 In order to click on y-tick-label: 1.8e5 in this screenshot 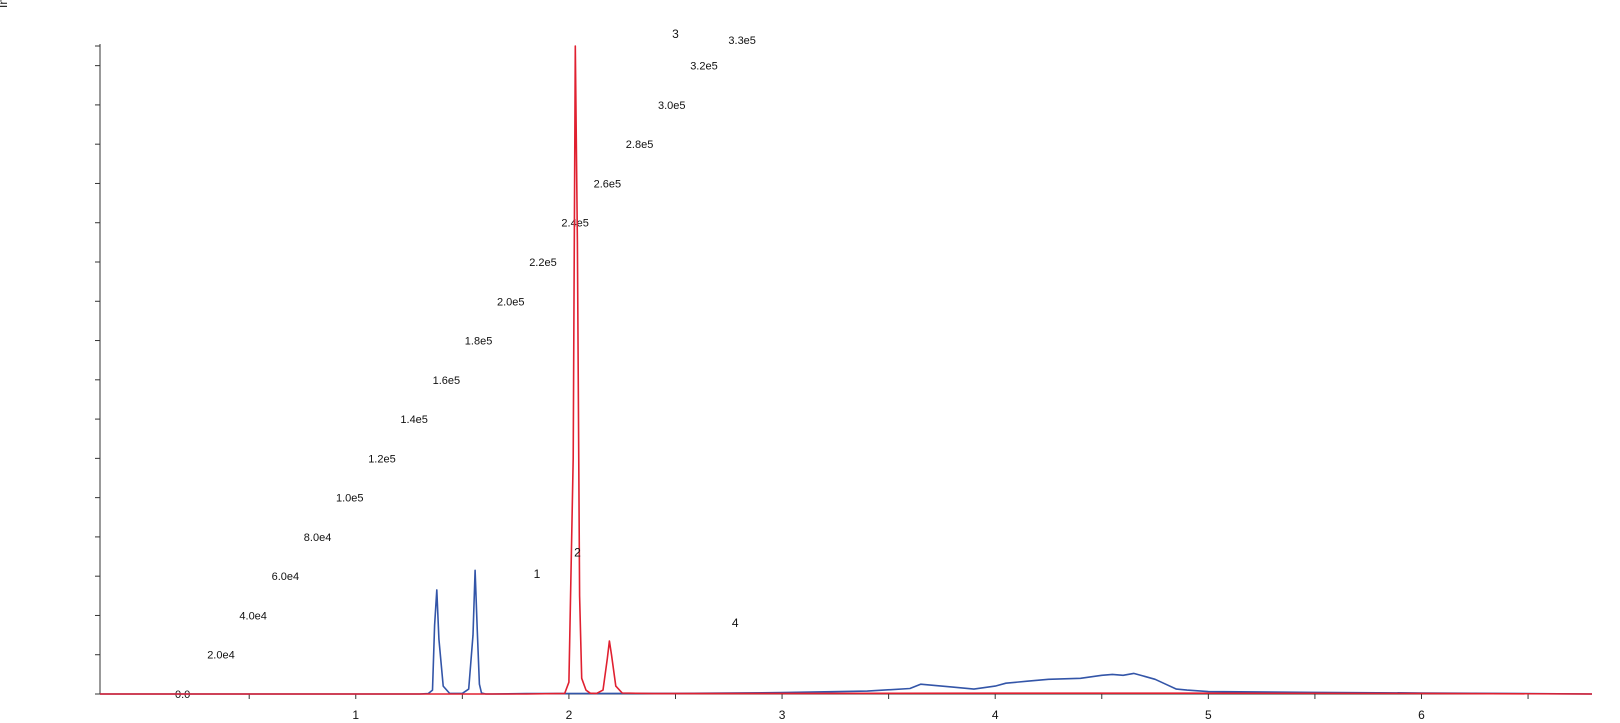, I will do `click(479, 342)`.